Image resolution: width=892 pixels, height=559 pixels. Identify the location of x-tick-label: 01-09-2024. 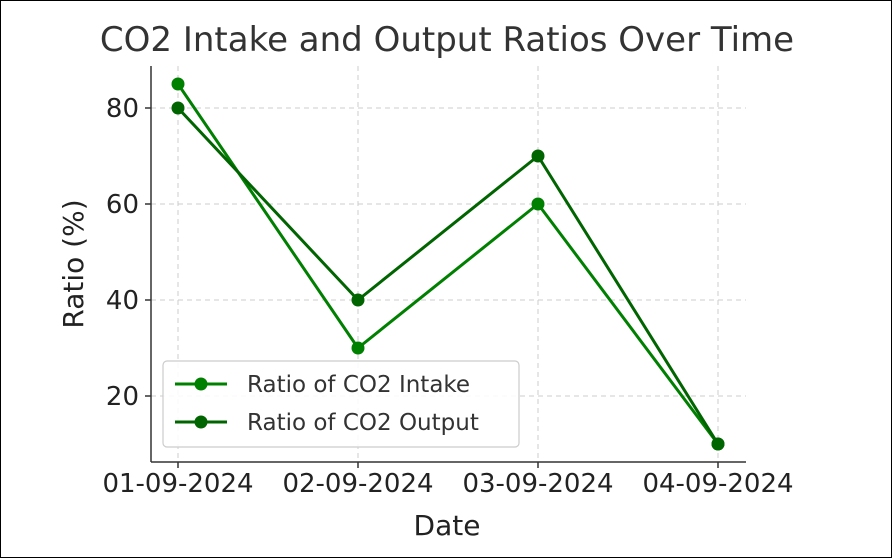
(177, 484).